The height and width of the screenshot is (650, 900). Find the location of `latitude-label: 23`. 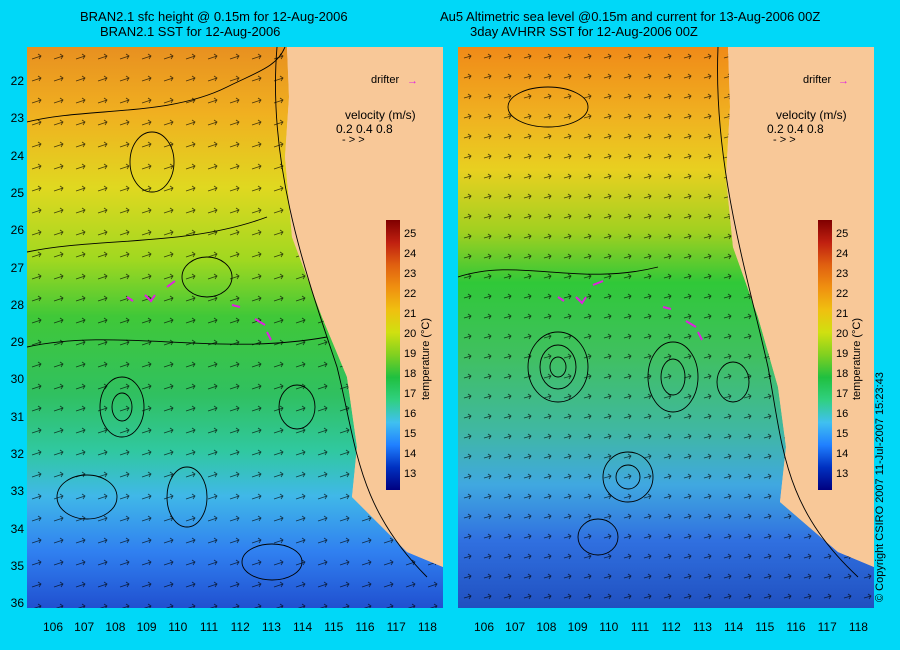

latitude-label: 23 is located at coordinates (17, 118).